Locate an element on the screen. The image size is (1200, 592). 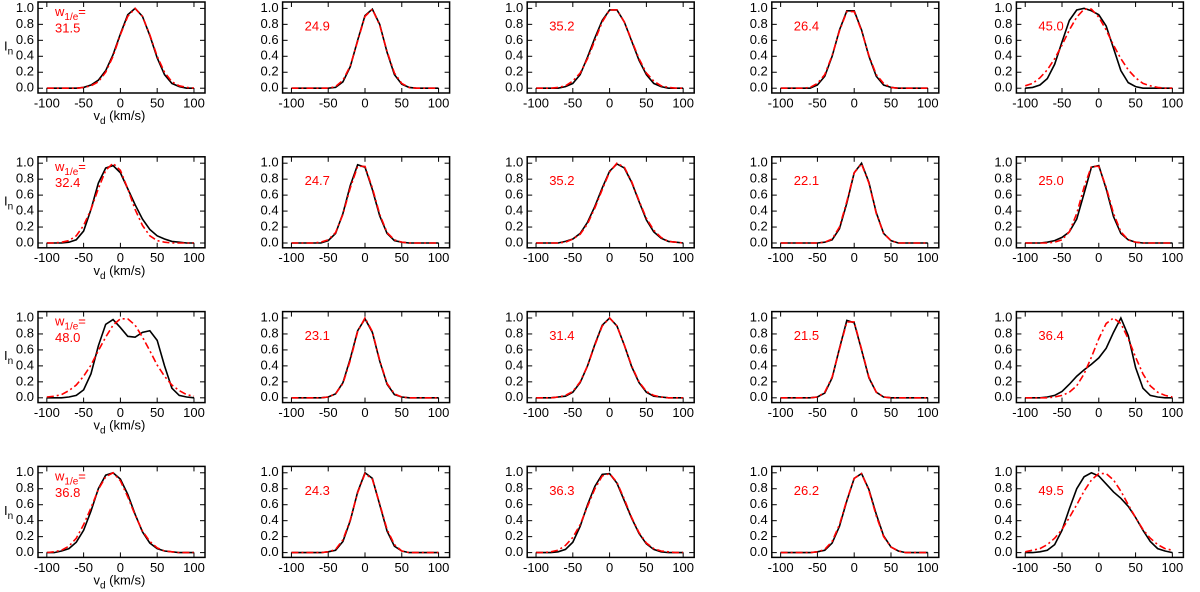
annotation-label-part: 1/e is located at coordinates (71, 171).